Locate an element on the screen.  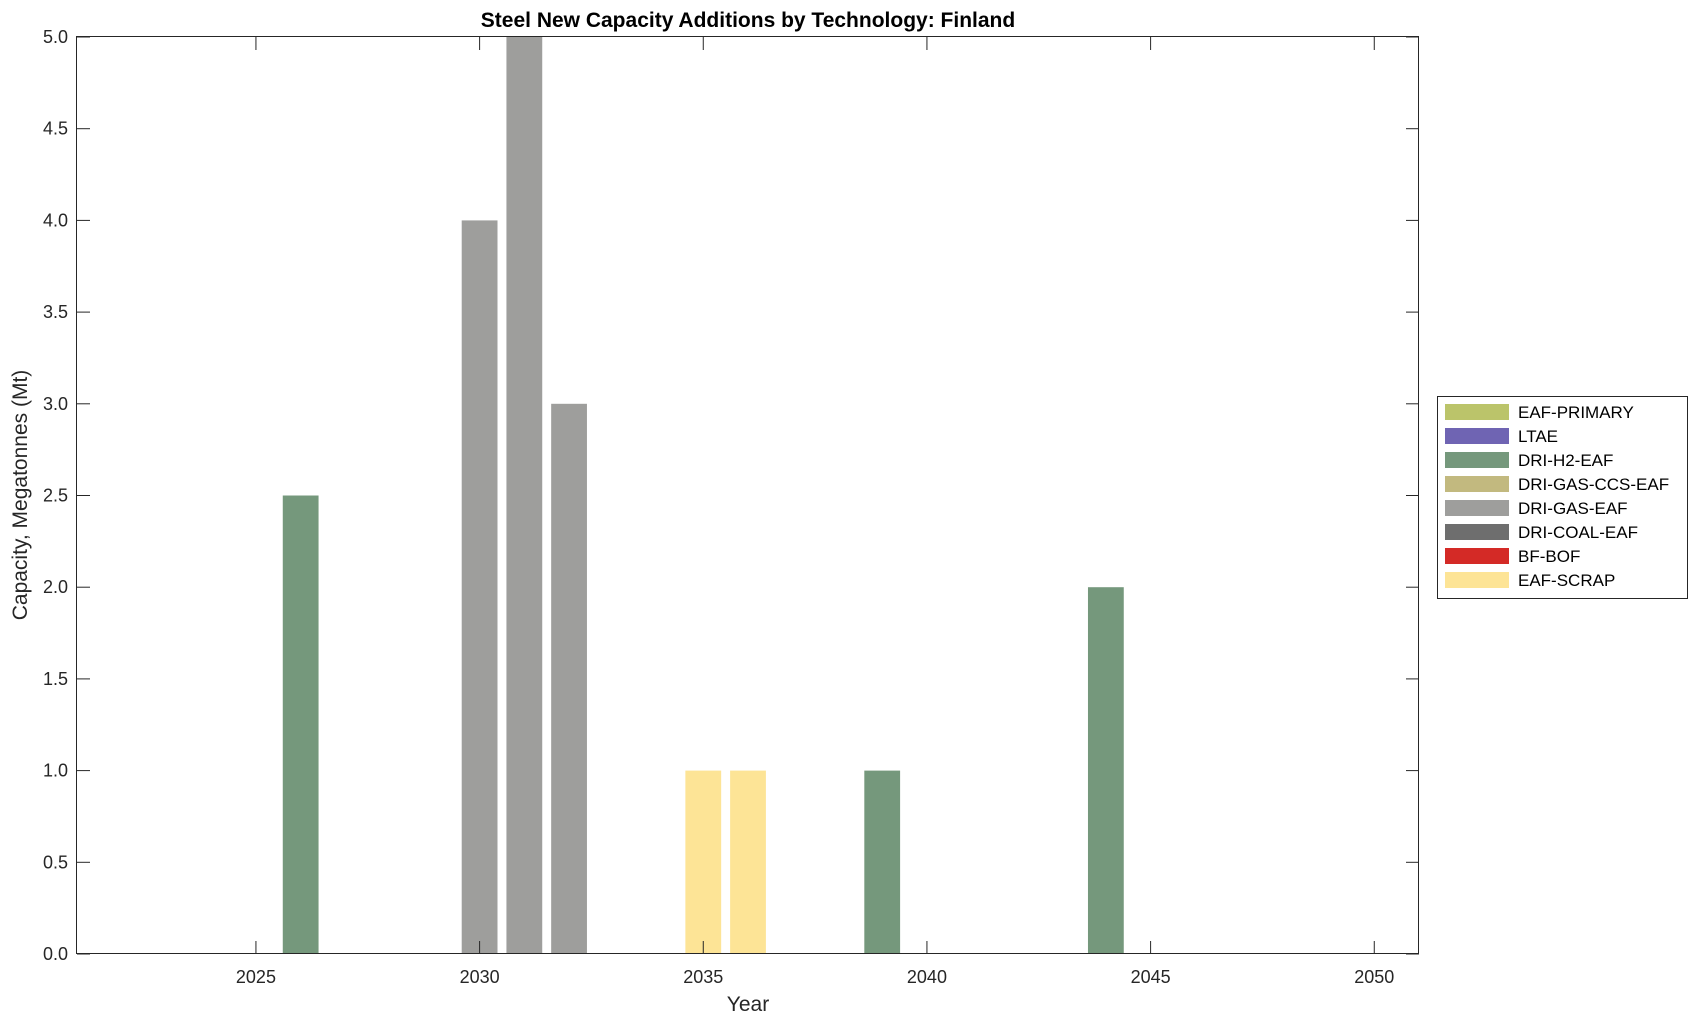
bar-dri-gas-eaf-2032 is located at coordinates (569, 678).